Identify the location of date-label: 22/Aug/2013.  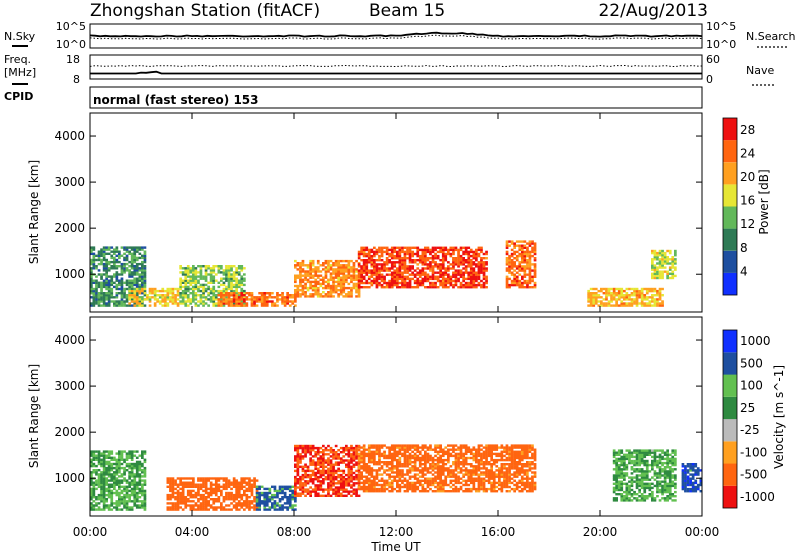
(653, 11).